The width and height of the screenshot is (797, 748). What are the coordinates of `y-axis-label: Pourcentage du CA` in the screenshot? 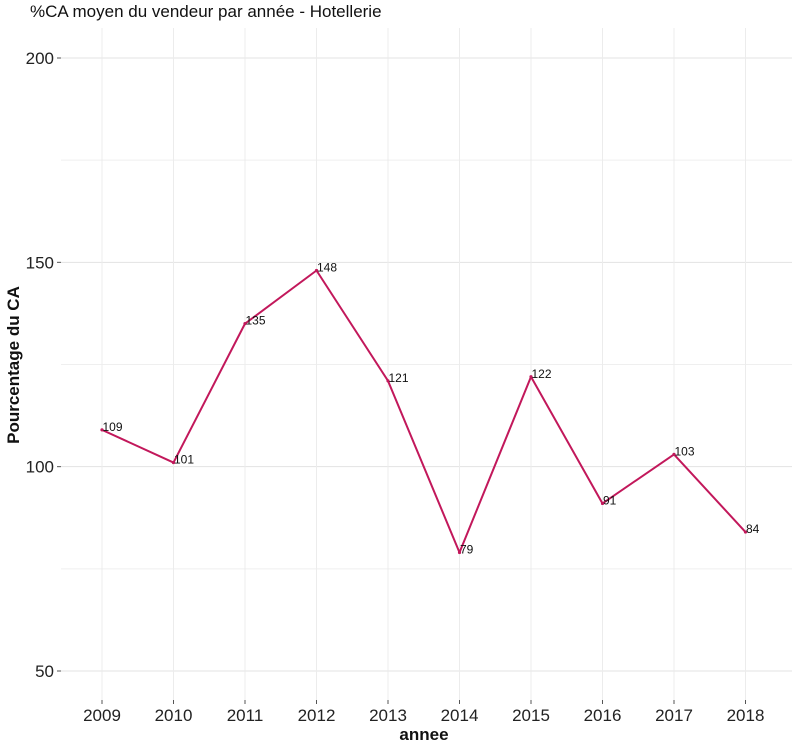 It's located at (13, 365).